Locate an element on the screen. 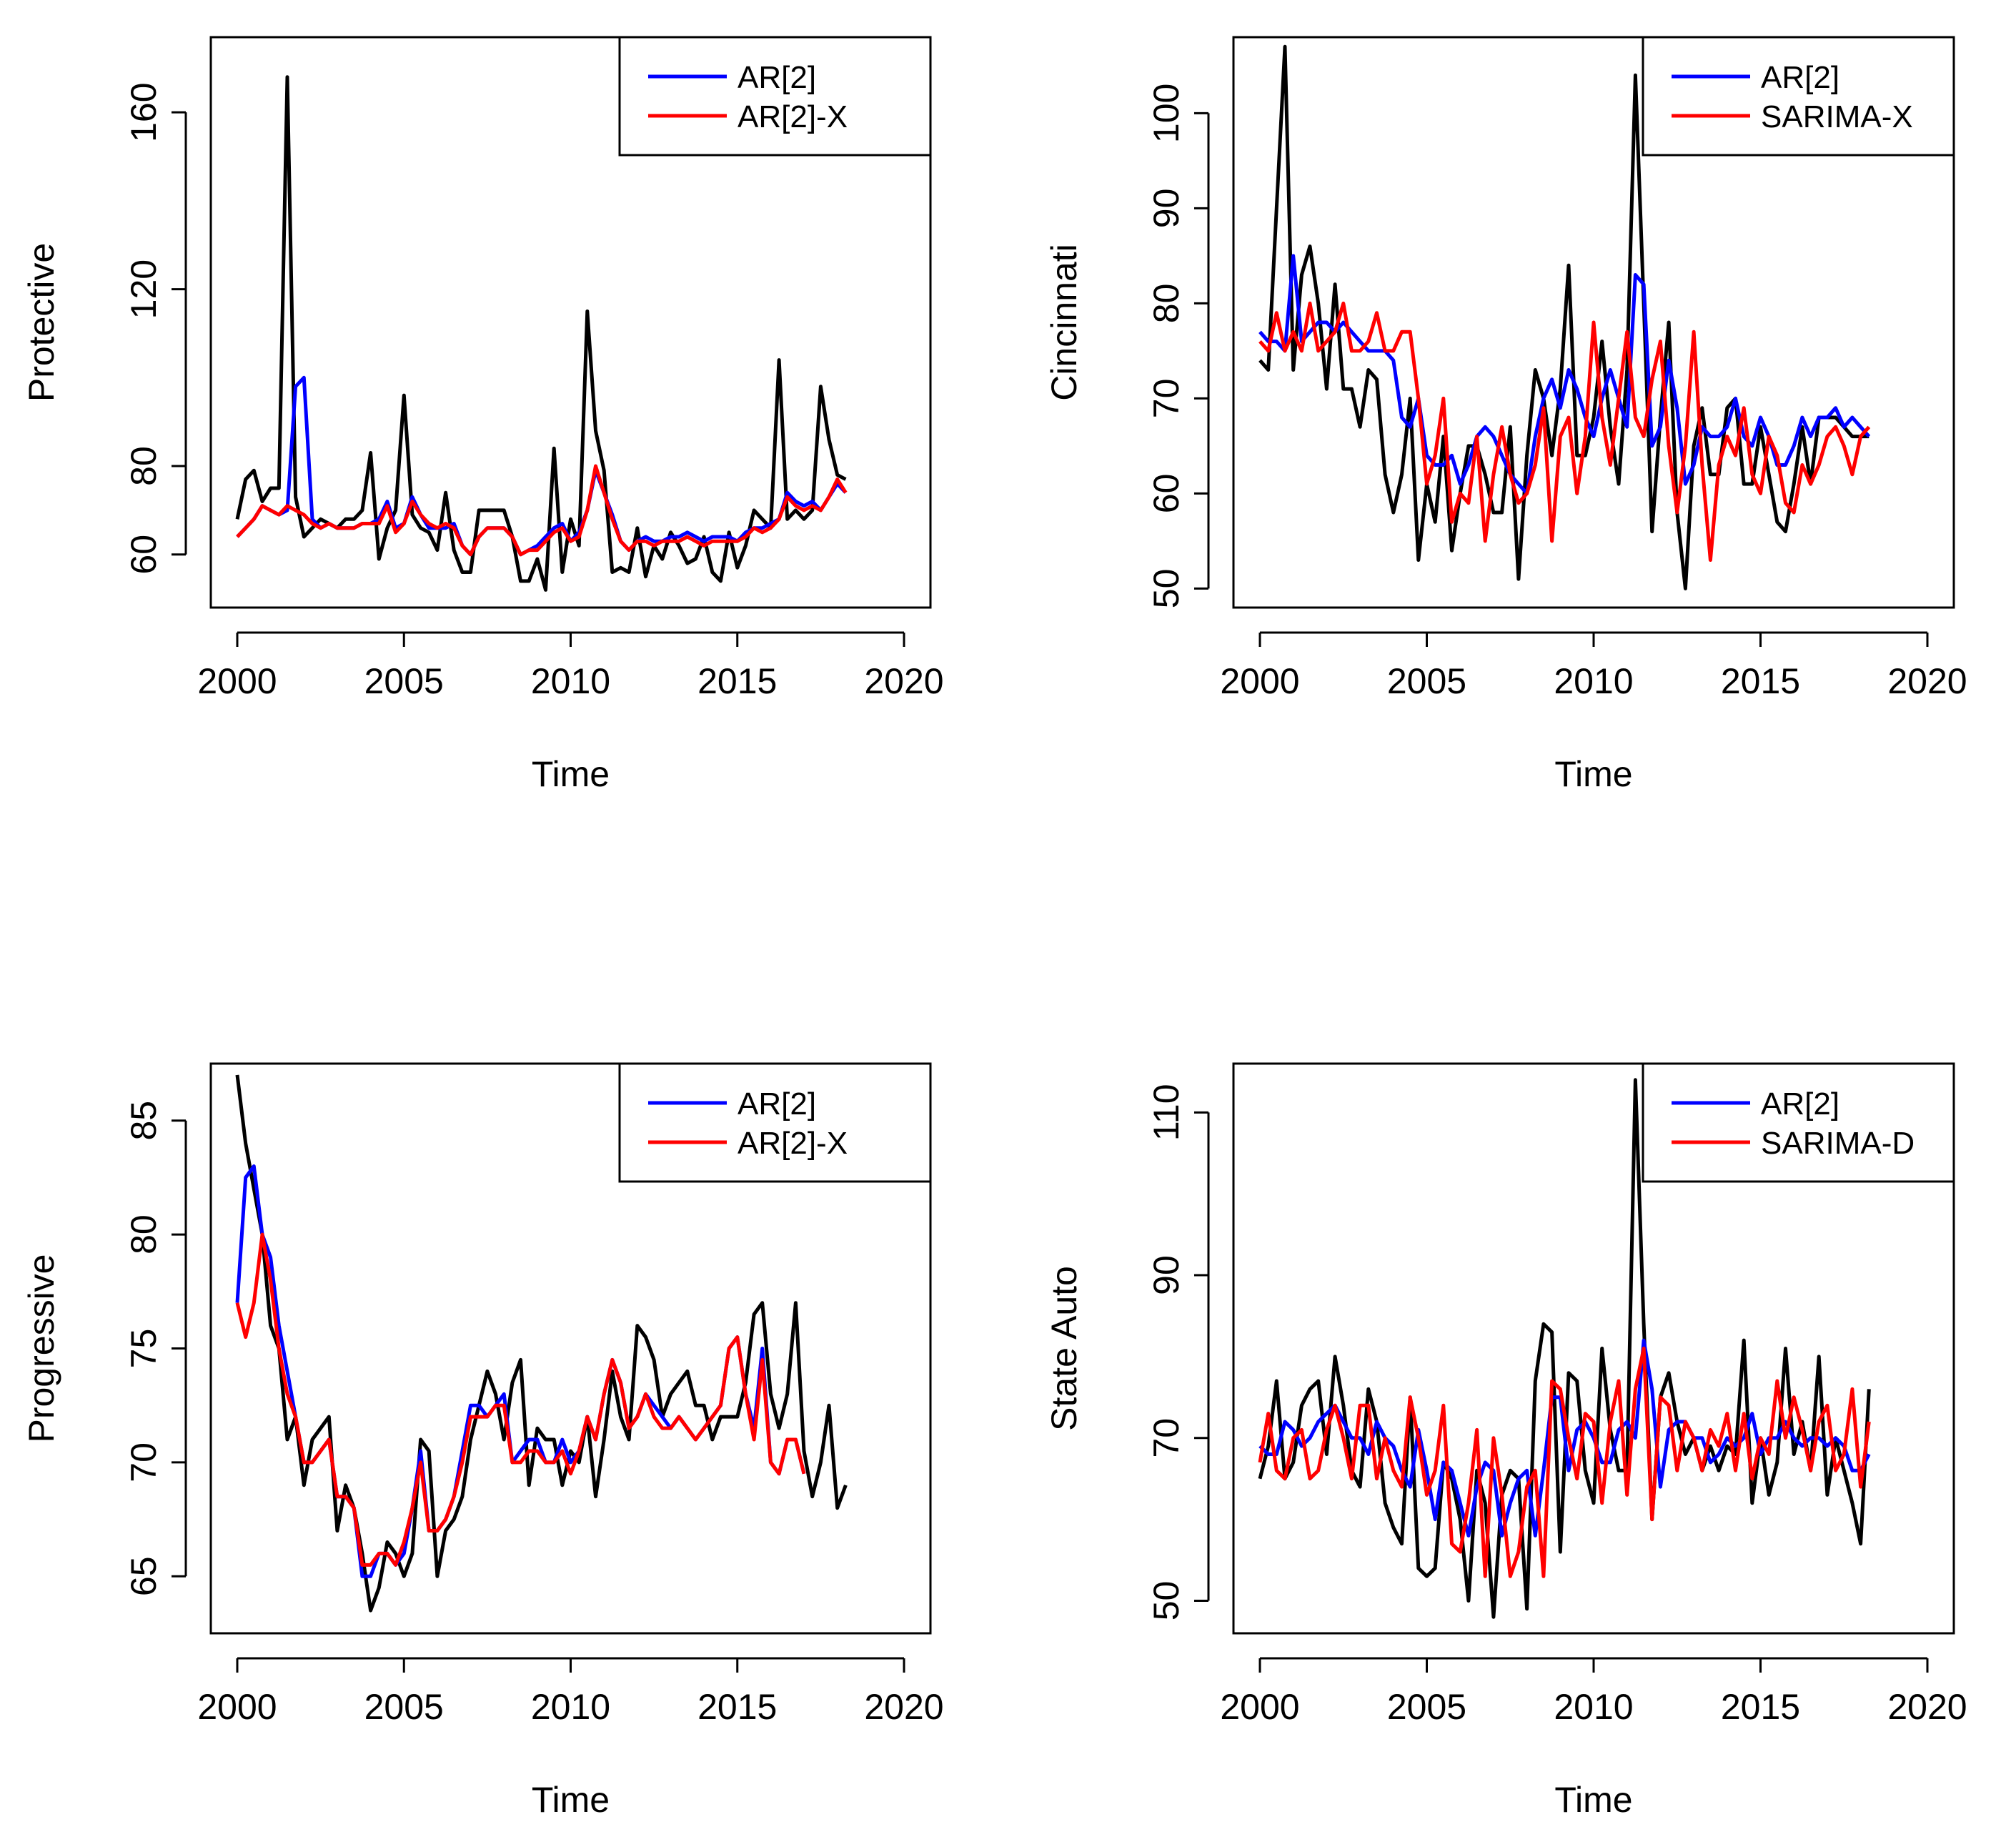 This screenshot has height=1837, width=2016. legend: AR[2] SARIMA-D is located at coordinates (1798, 1122).